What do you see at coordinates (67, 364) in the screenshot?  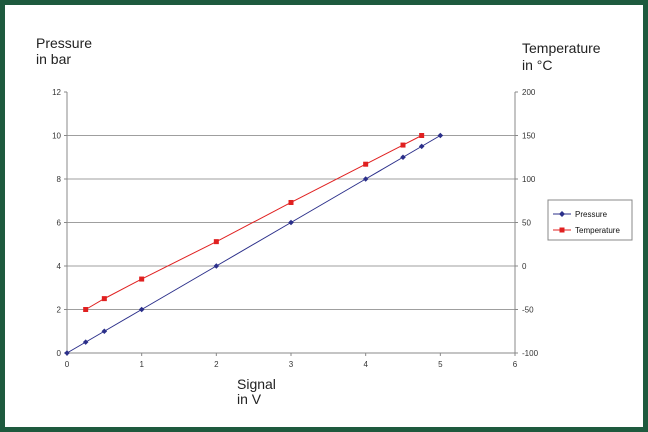 I see `x-tick-label: 0` at bounding box center [67, 364].